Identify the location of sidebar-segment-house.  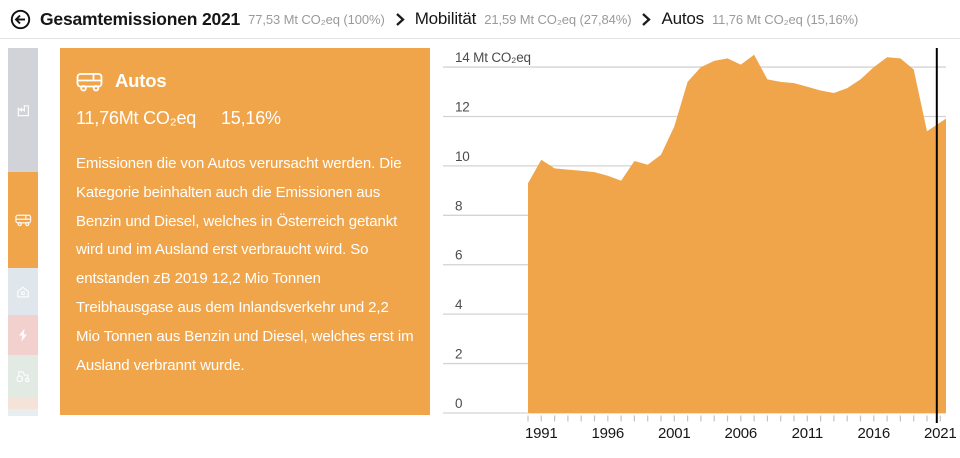
(23, 291).